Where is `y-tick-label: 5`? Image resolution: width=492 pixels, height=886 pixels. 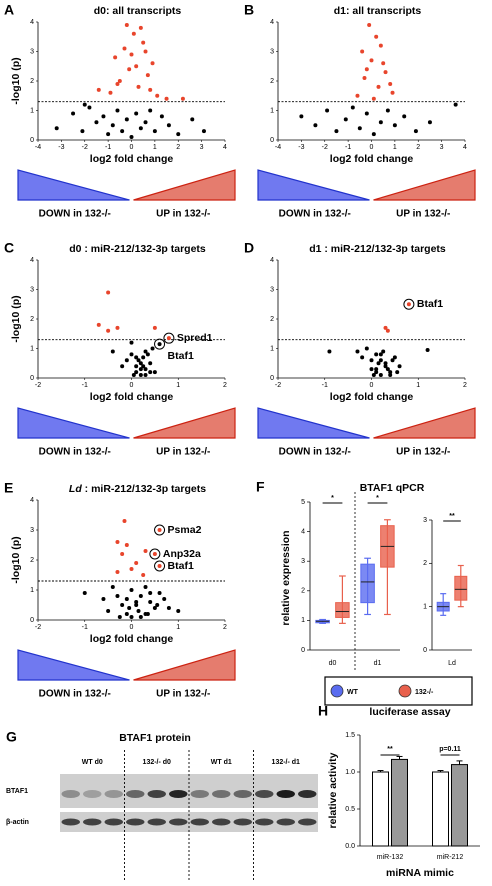
y-tick-label: 5 is located at coordinates (303, 502).